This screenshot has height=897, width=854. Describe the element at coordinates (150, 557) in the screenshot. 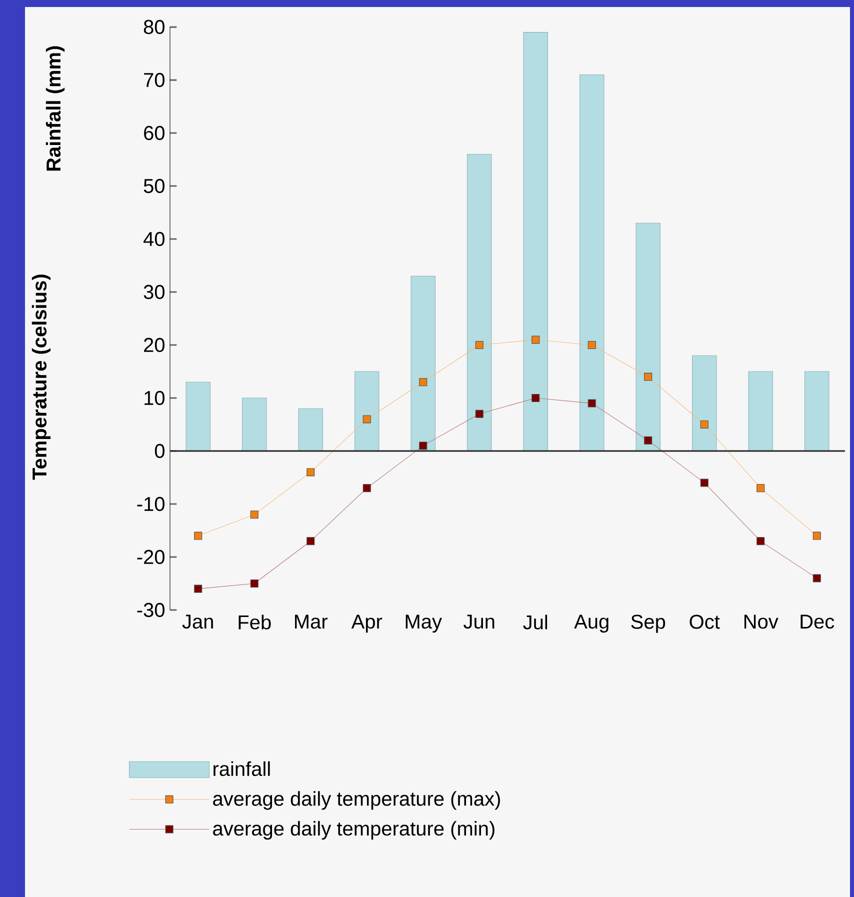

I see `y-tick-label: -20` at that location.